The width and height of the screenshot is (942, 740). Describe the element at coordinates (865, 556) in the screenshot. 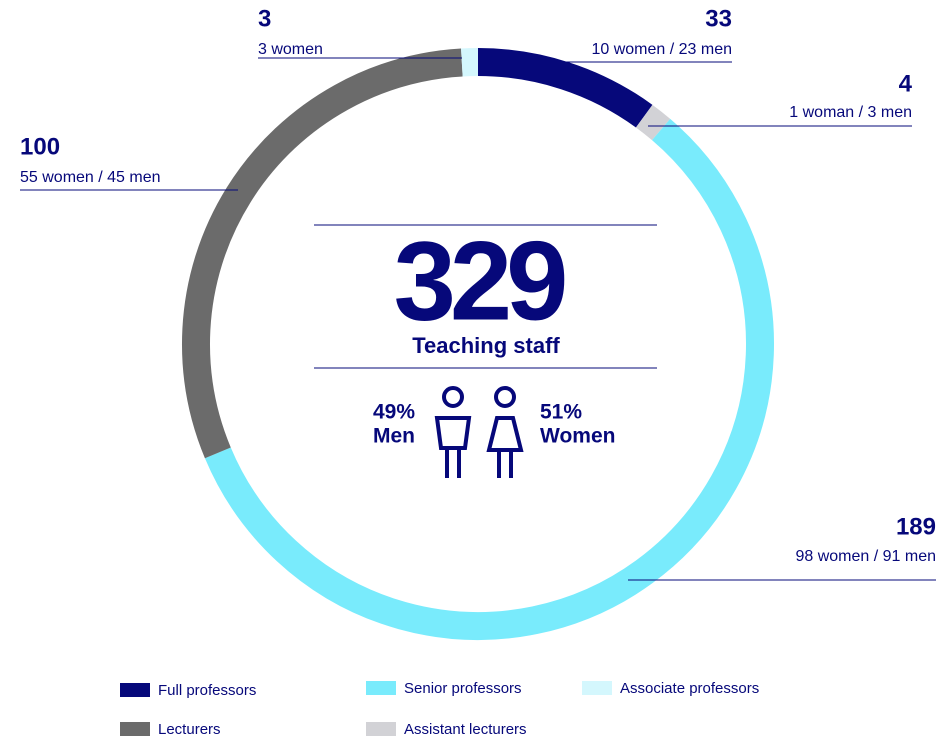

I see `data-detail: 98 women / 91 men` at that location.